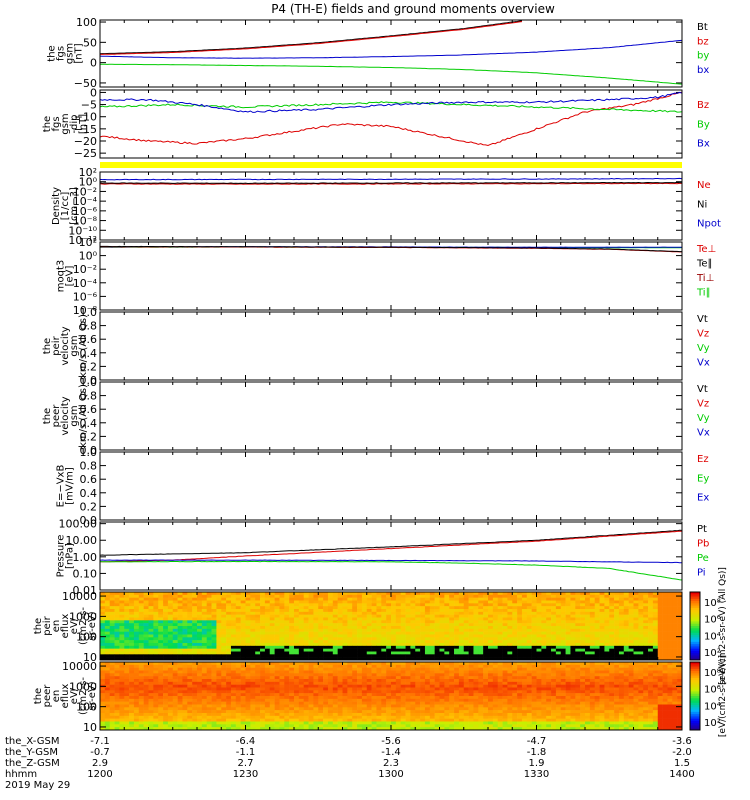 The image size is (750, 800). I want to click on y-tick-label: −15, so click(85, 129).